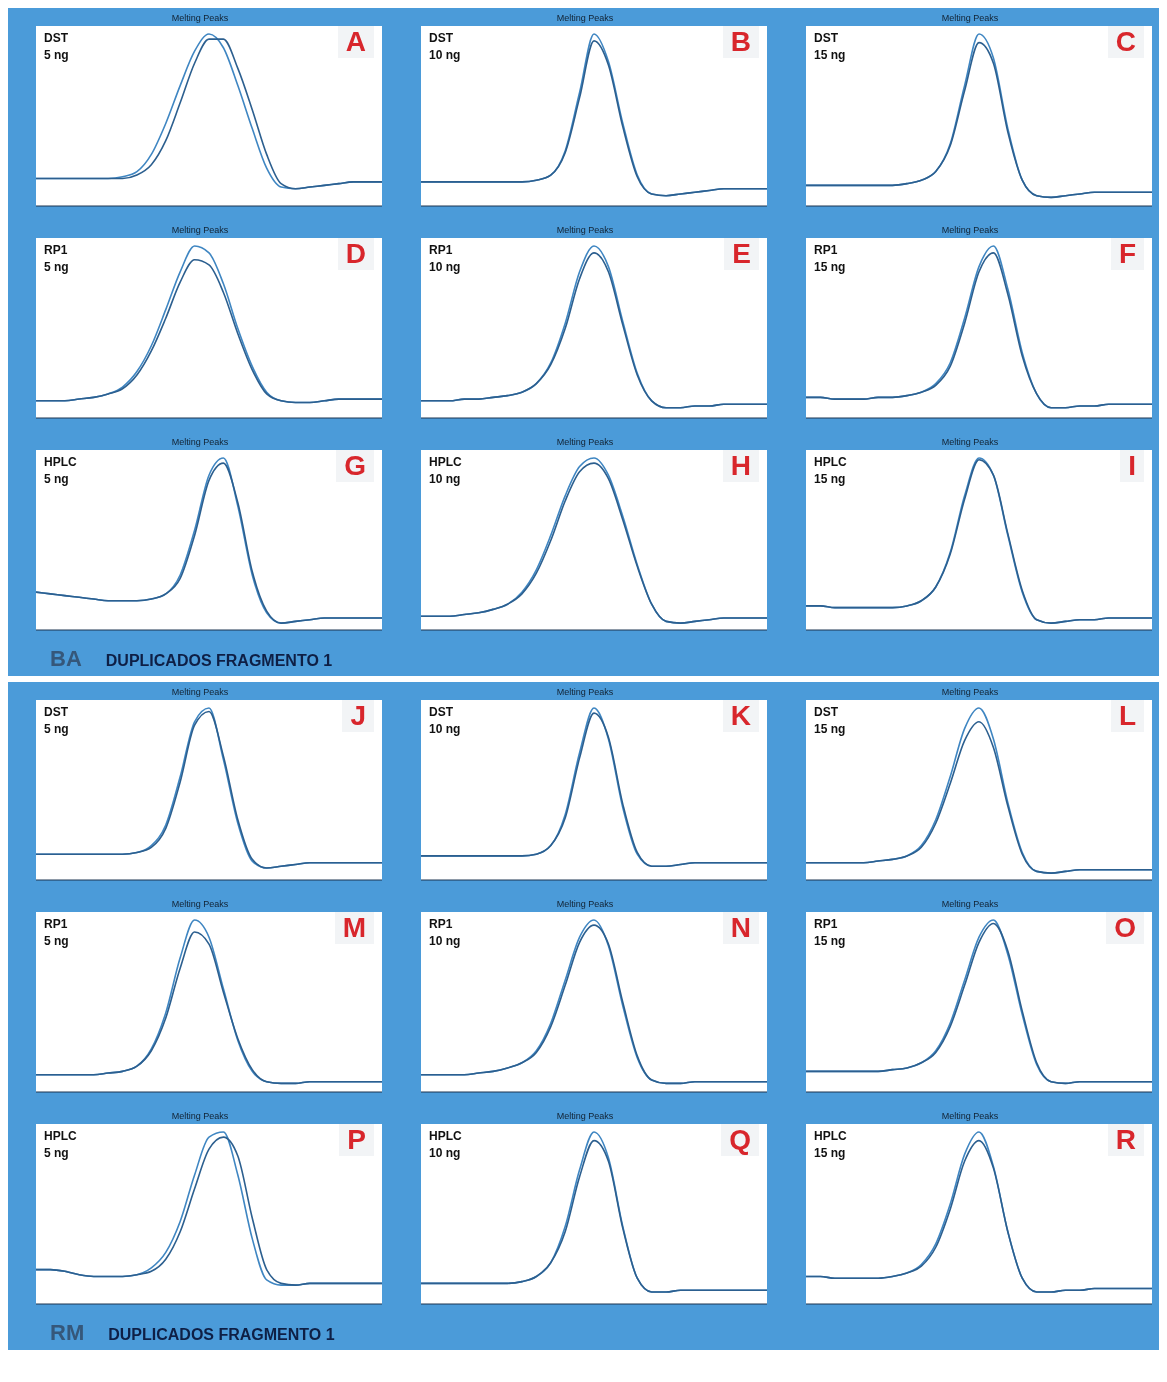 This screenshot has width=1167, height=1382. What do you see at coordinates (740, 466) in the screenshot?
I see `annotation: H` at bounding box center [740, 466].